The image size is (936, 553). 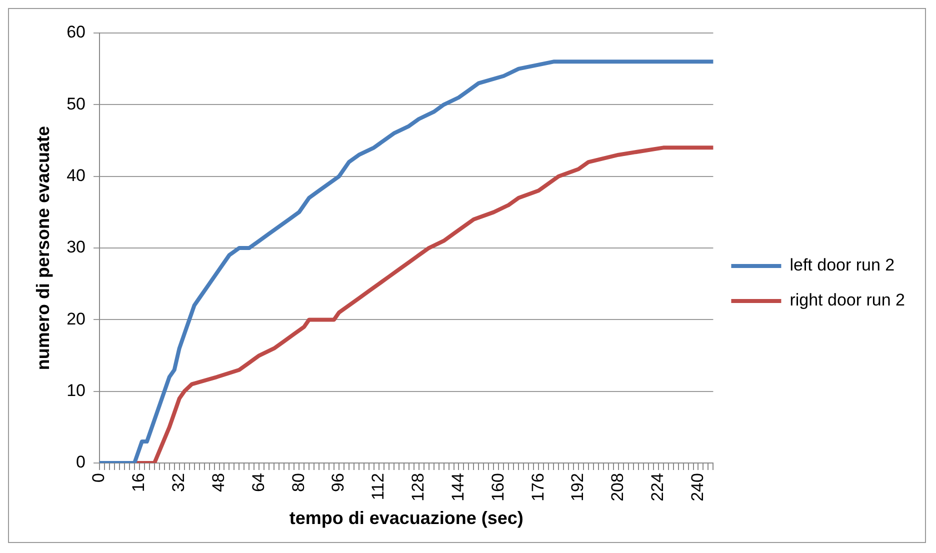 What do you see at coordinates (218, 482) in the screenshot?
I see `x-tick-label: 48` at bounding box center [218, 482].